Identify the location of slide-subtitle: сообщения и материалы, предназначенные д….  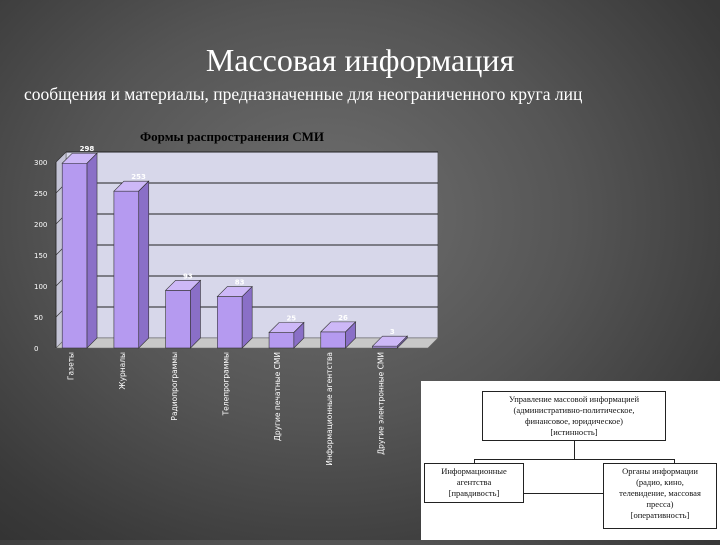
(303, 94).